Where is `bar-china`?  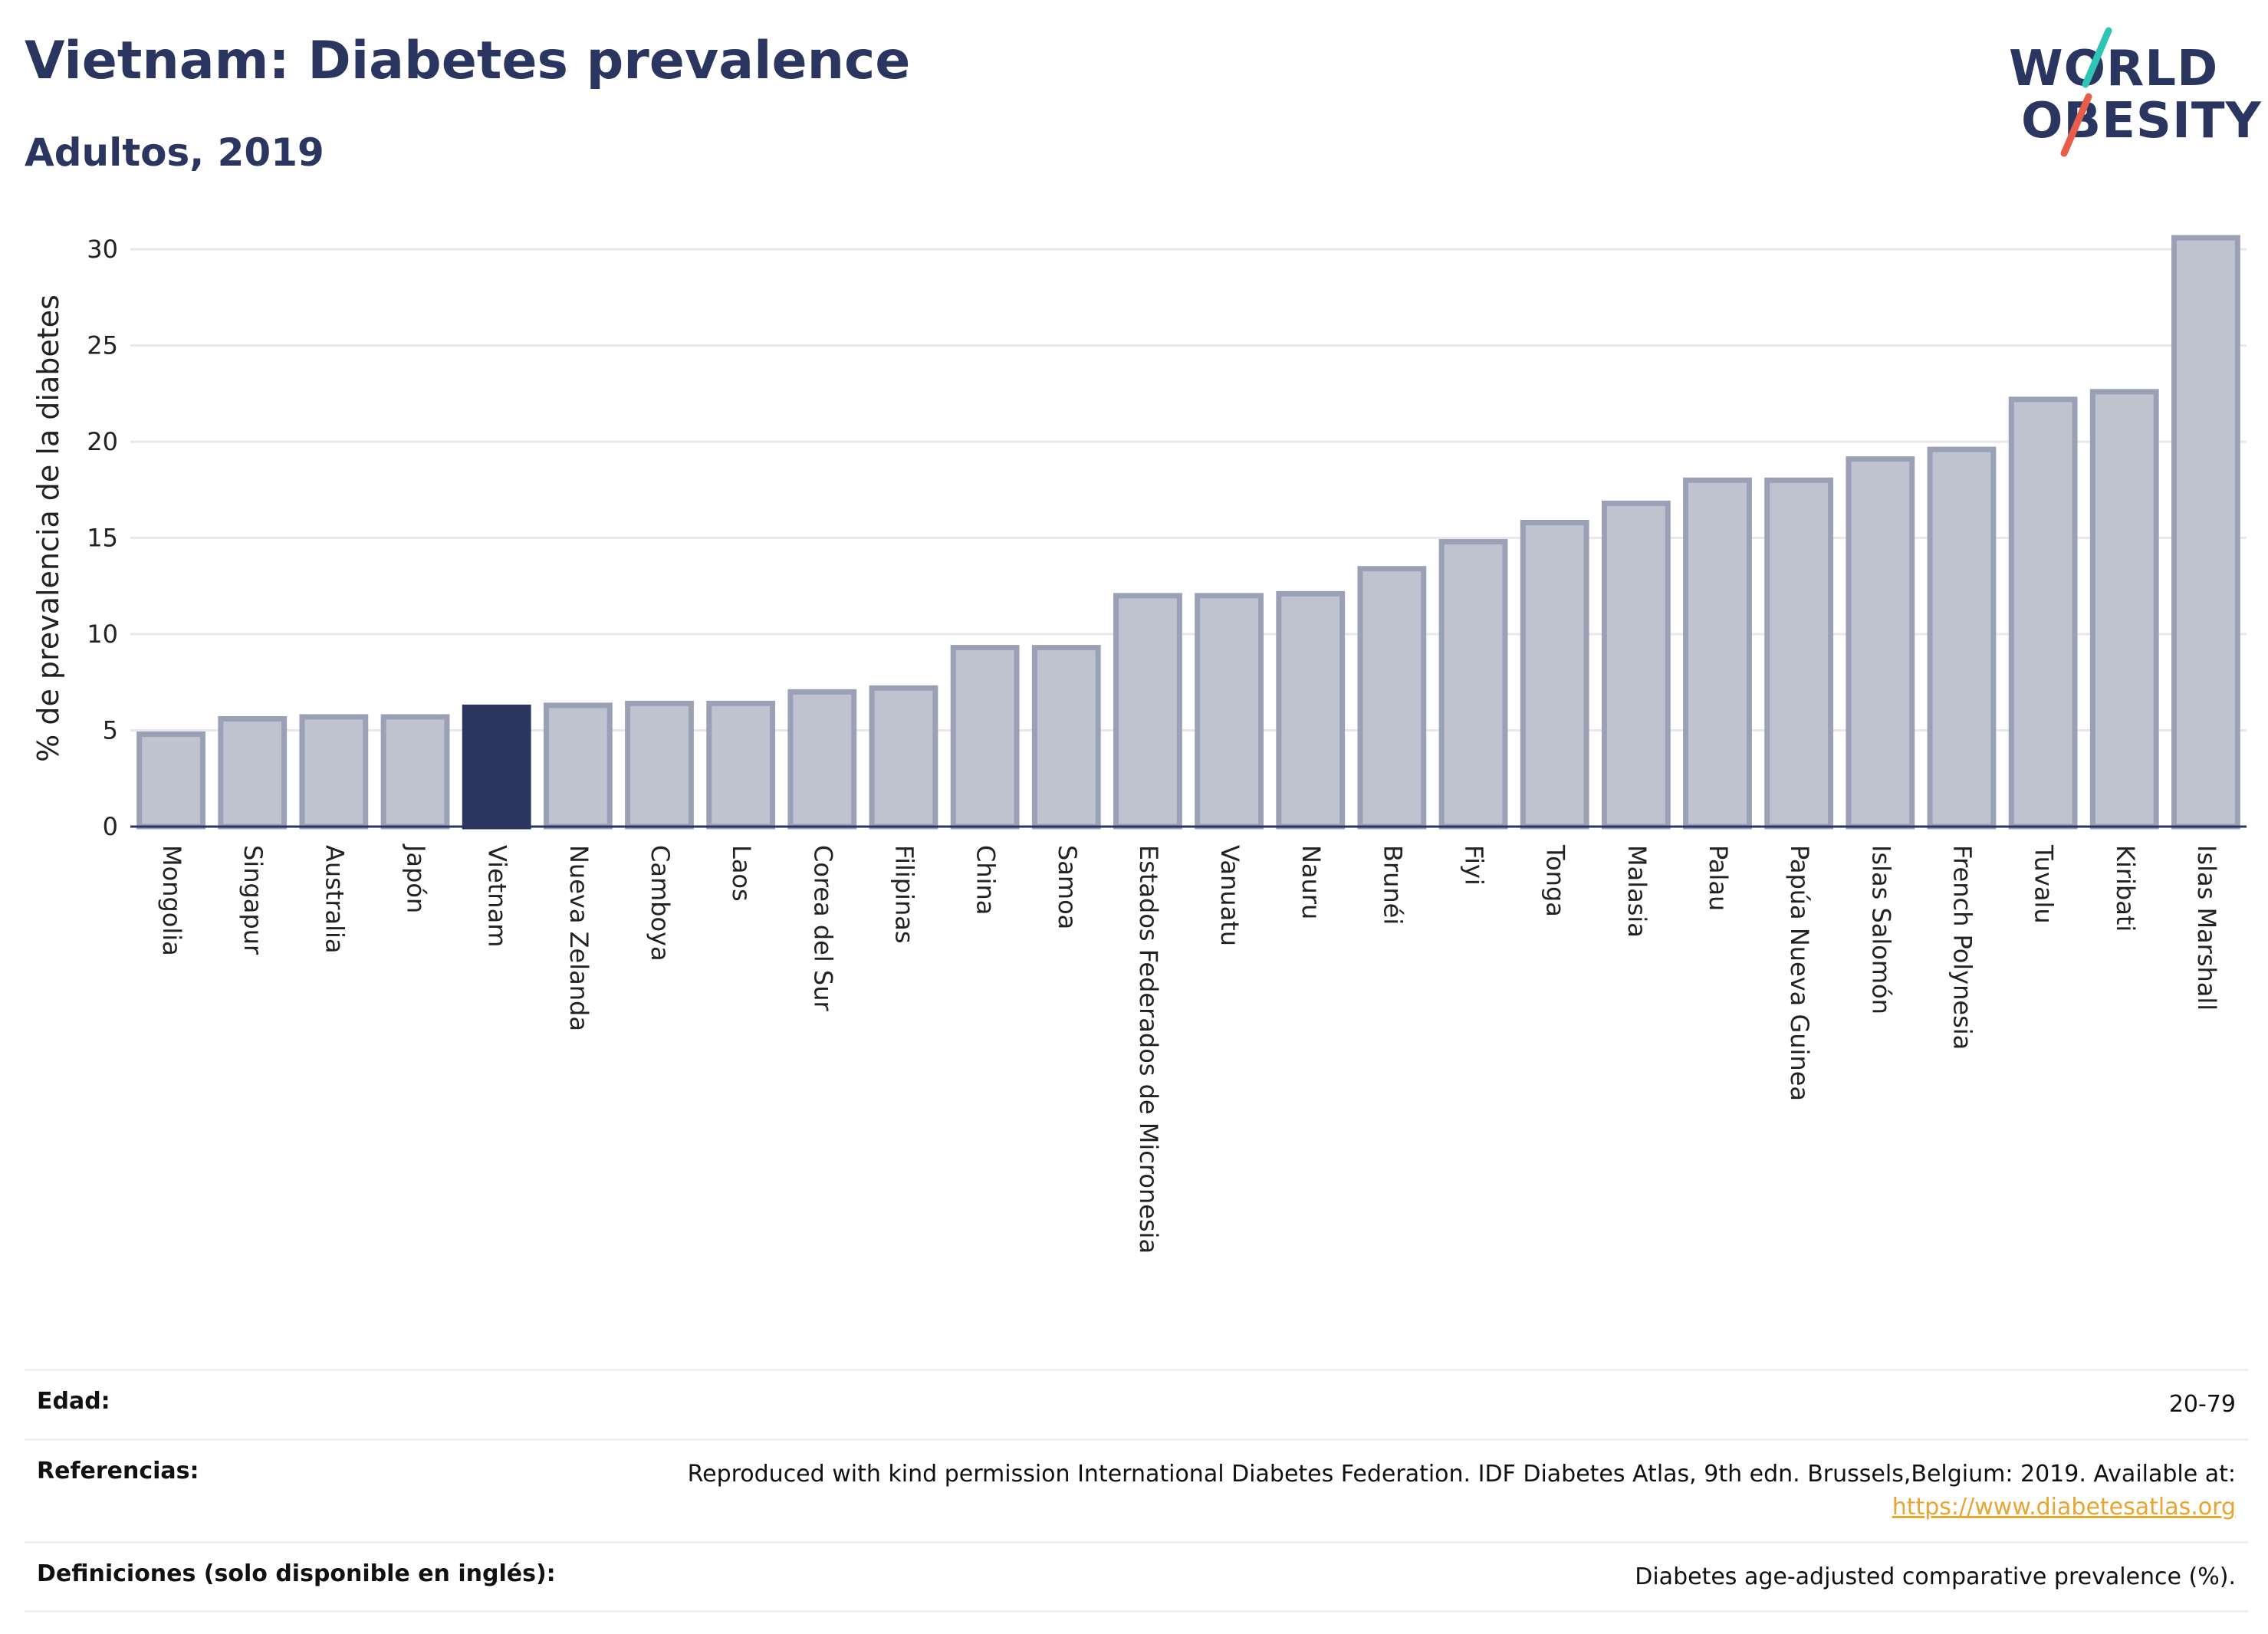 bar-china is located at coordinates (985, 738).